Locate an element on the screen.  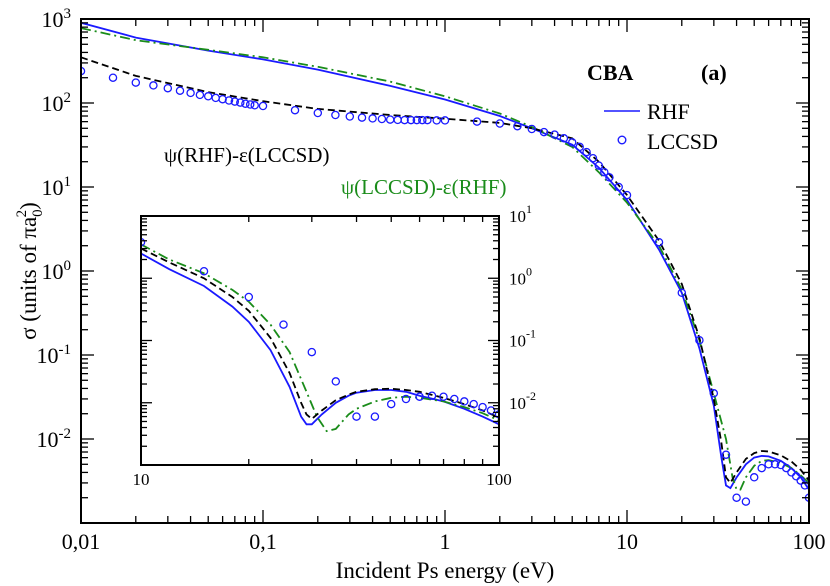
inset-y-tick-label: 10⁻¹ is located at coordinates (522, 339).